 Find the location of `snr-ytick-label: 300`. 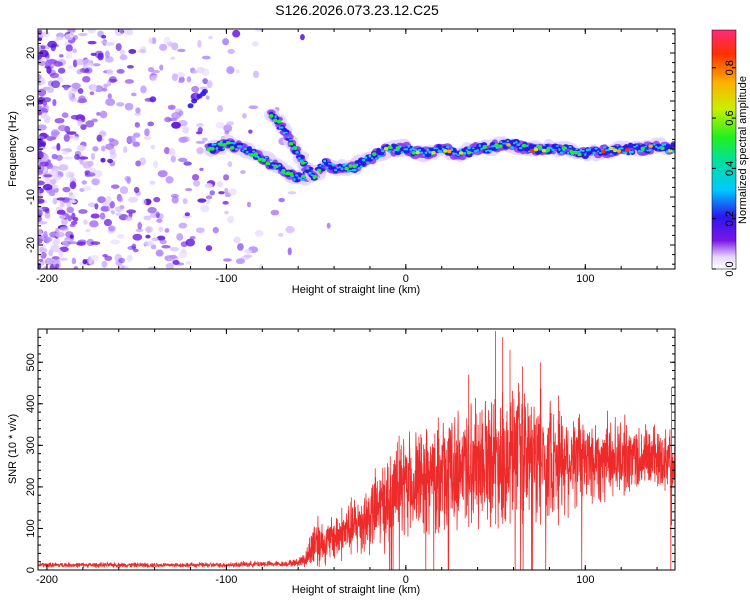

snr-ytick-label: 300 is located at coordinates (31, 445).